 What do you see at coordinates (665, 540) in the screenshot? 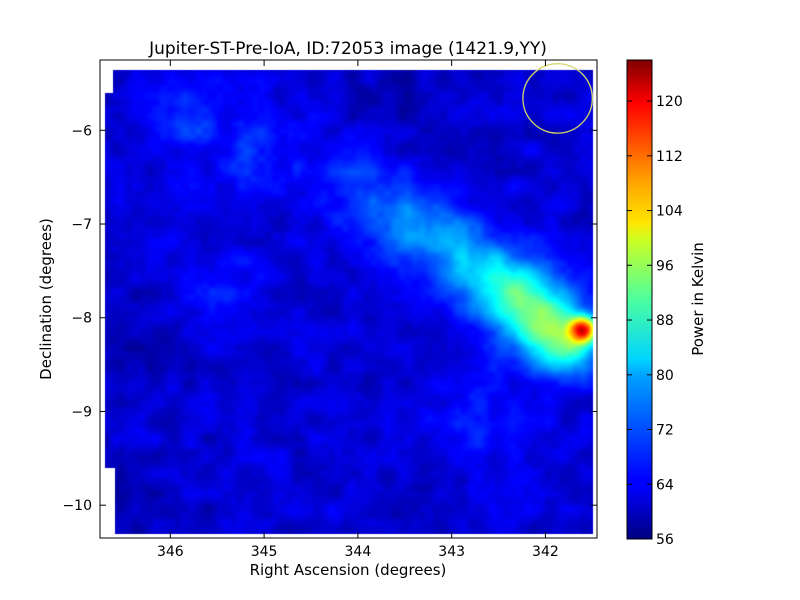
I see `colorbar-tick-label: 56` at bounding box center [665, 540].